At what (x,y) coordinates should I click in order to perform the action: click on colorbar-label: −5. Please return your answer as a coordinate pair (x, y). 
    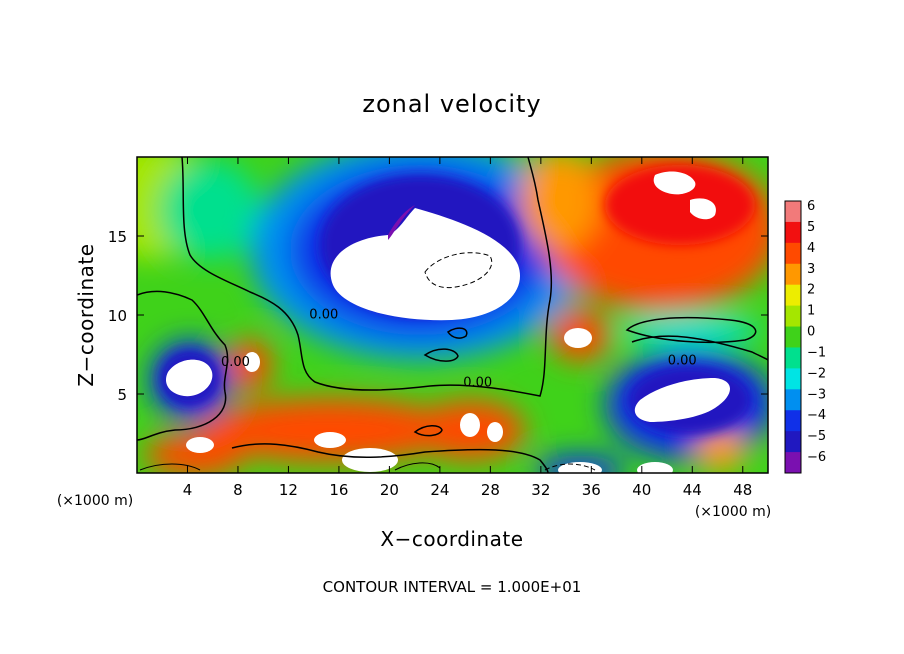
    Looking at the image, I should click on (816, 436).